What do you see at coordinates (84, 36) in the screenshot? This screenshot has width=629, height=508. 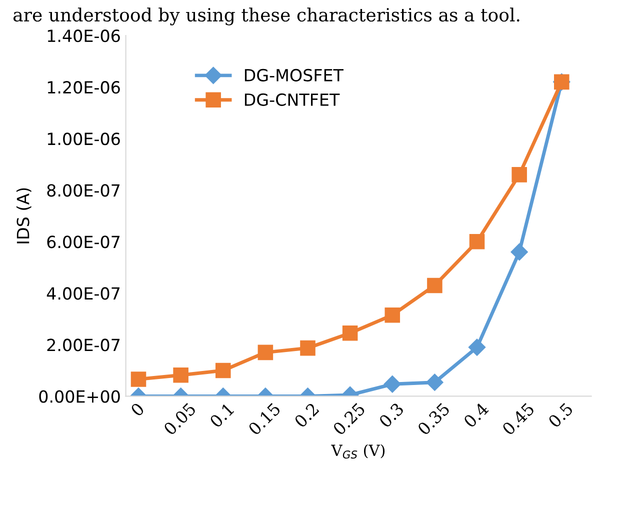 I see `y-tick-label: 1.40E-06` at bounding box center [84, 36].